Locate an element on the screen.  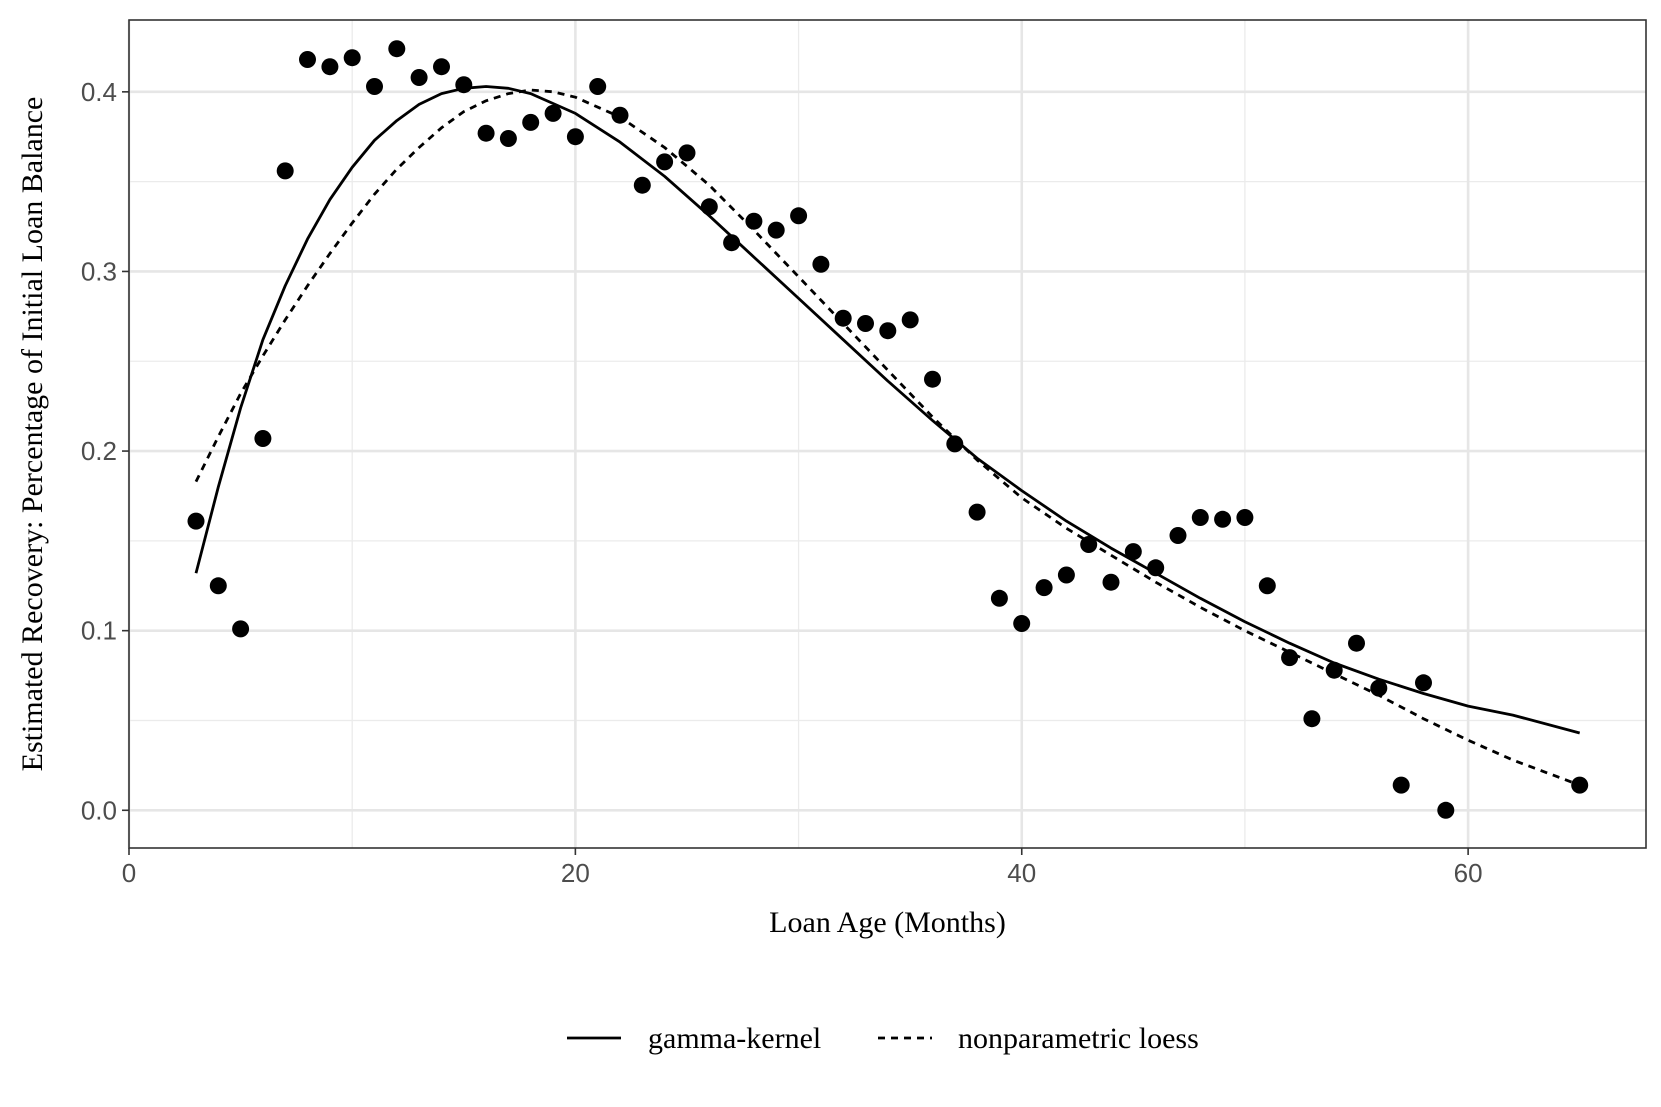
legend: gamma-kernel nonparametric loess is located at coordinates (883, 1038).